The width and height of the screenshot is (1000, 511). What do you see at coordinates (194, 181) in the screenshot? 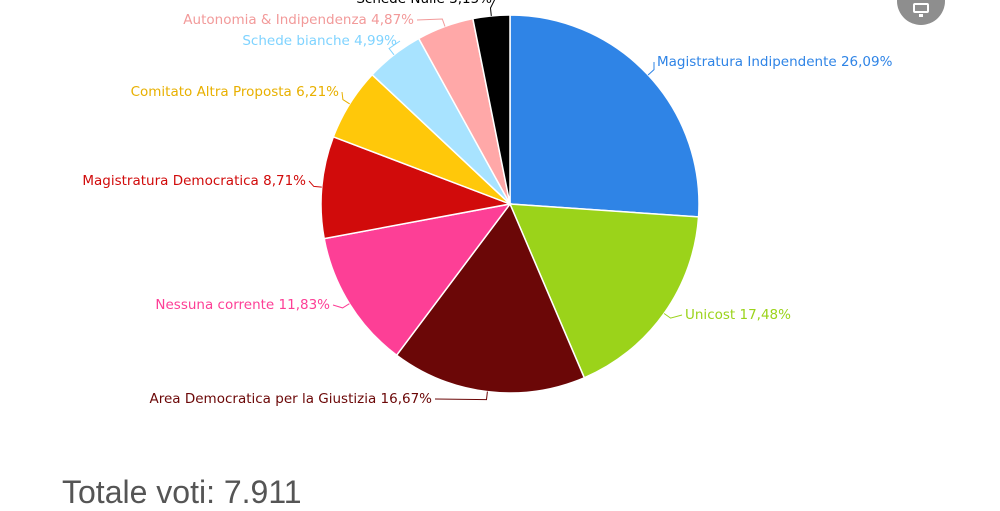
I see `slice-label: Magistratura Democratica 8,71%` at bounding box center [194, 181].